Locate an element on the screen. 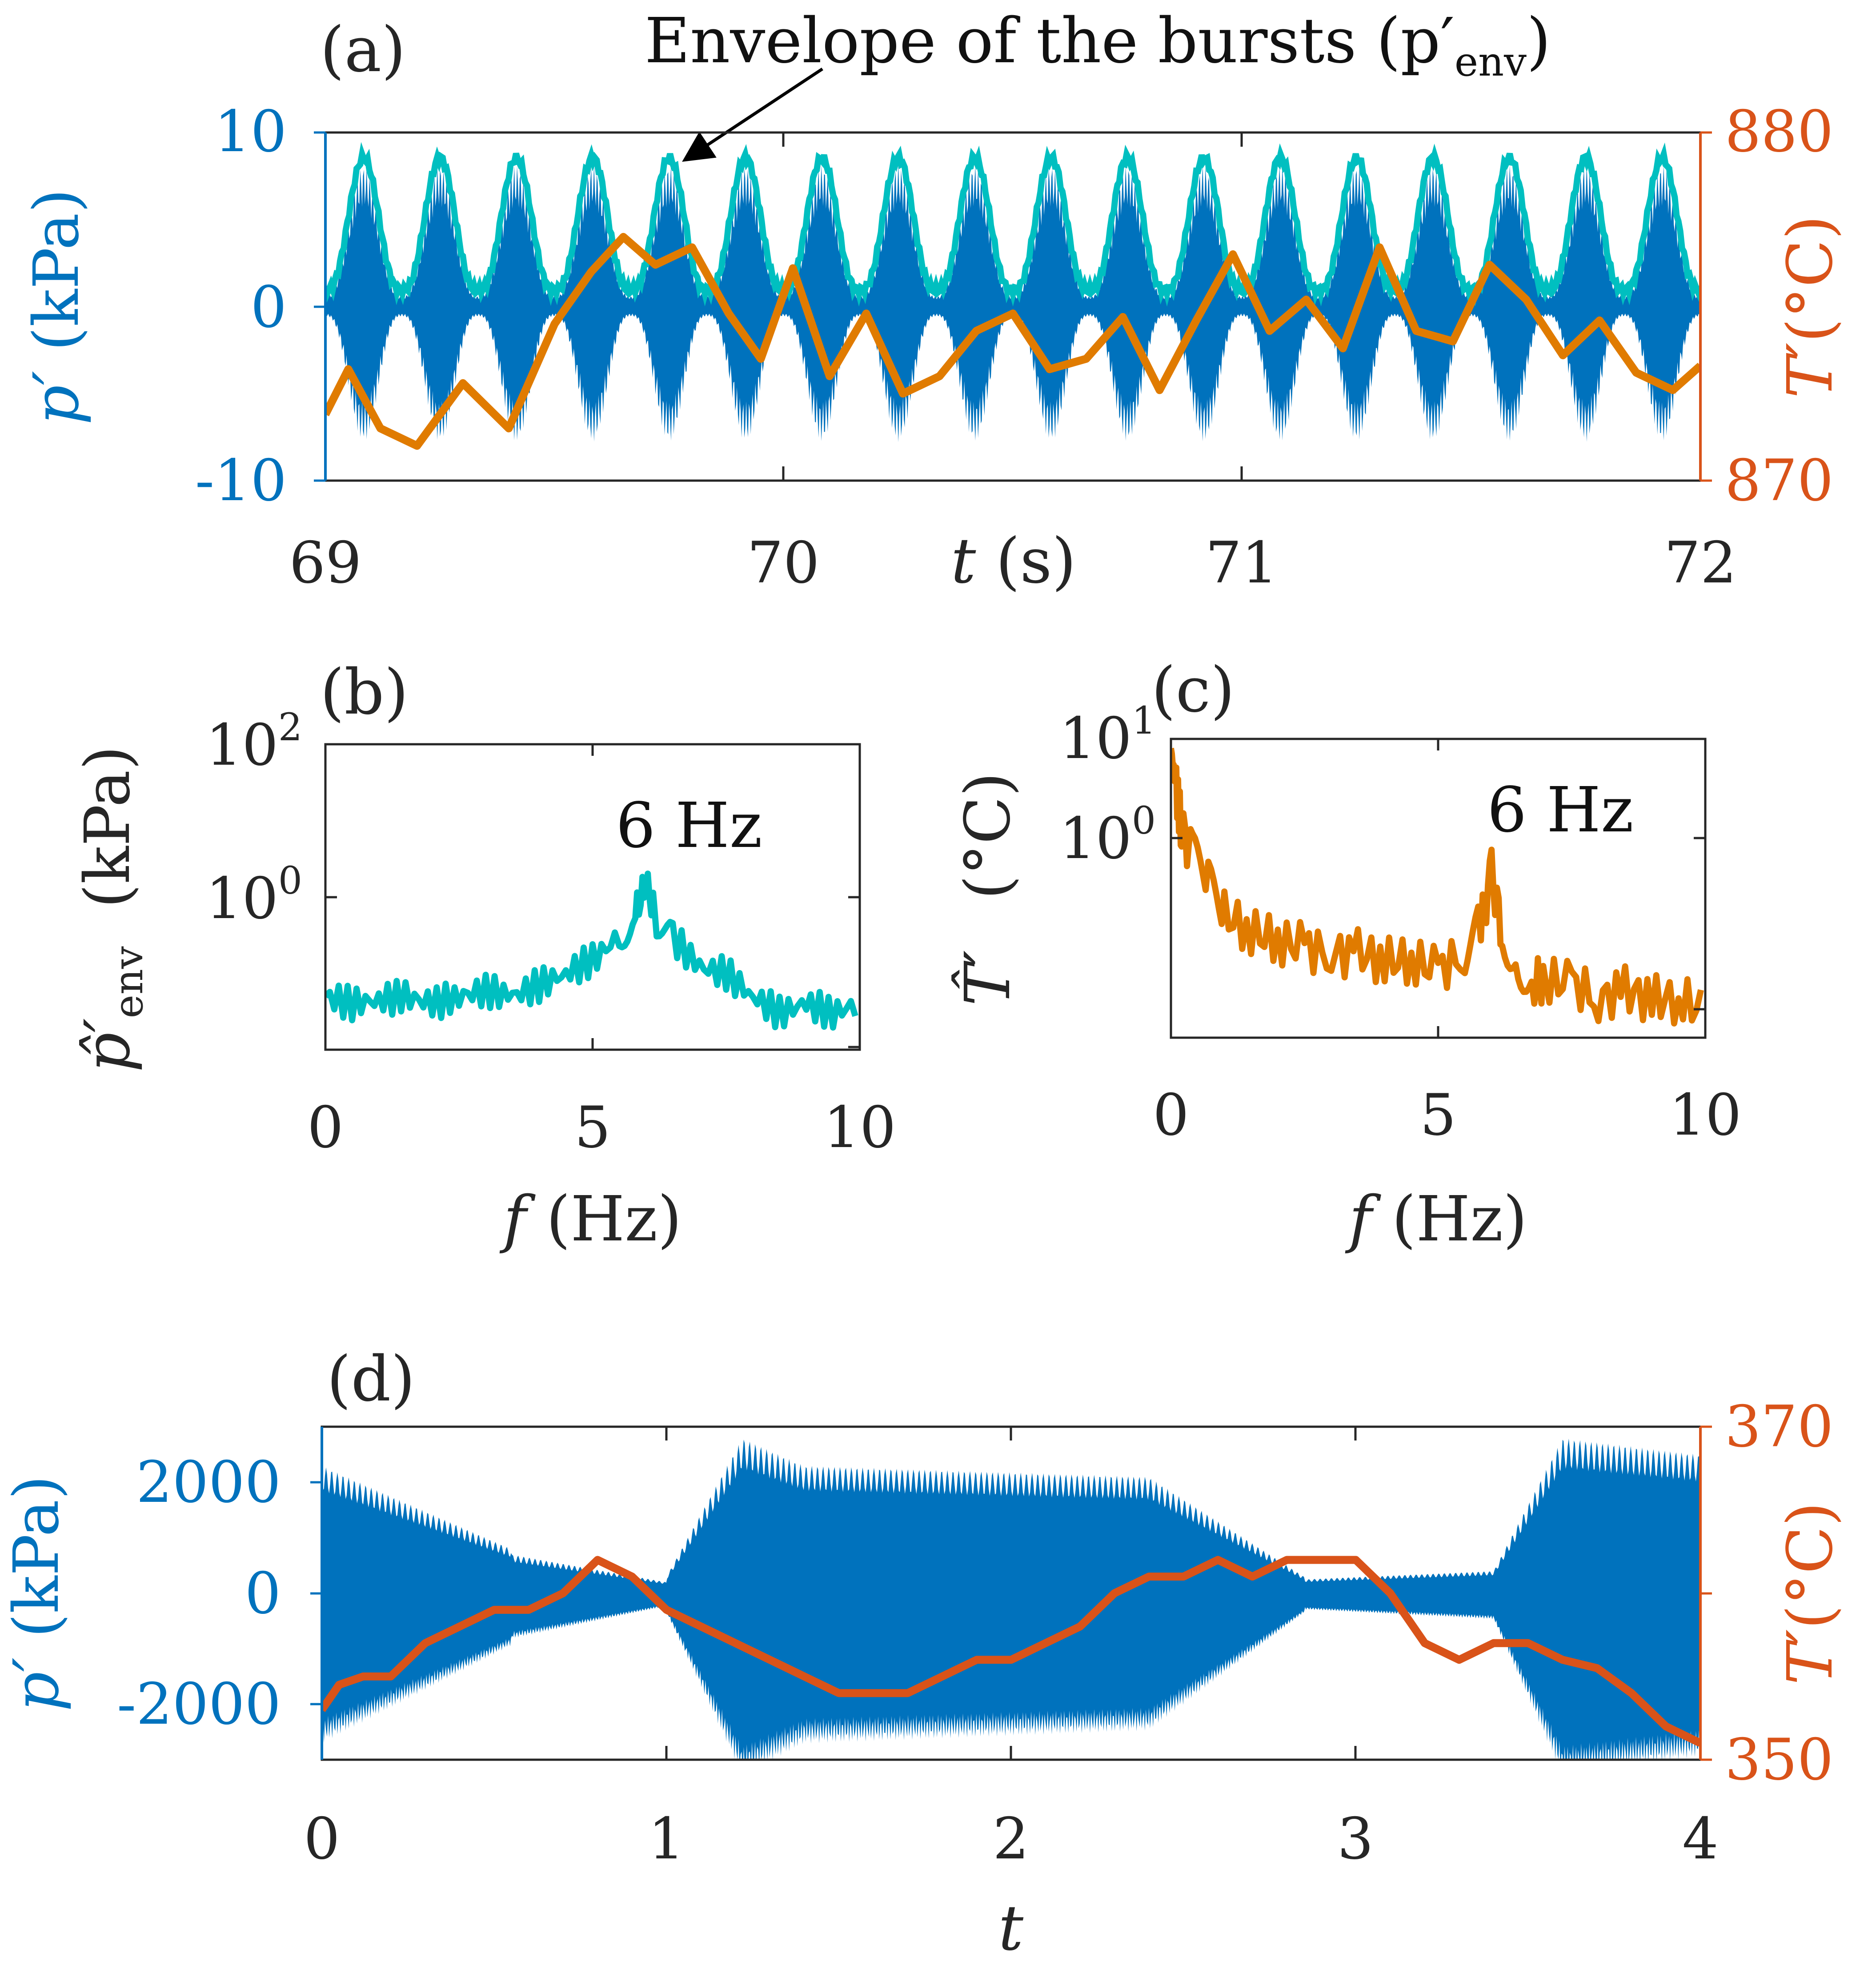 This screenshot has width=1876, height=1966. panel-c-label: (c) is located at coordinates (1193, 690).